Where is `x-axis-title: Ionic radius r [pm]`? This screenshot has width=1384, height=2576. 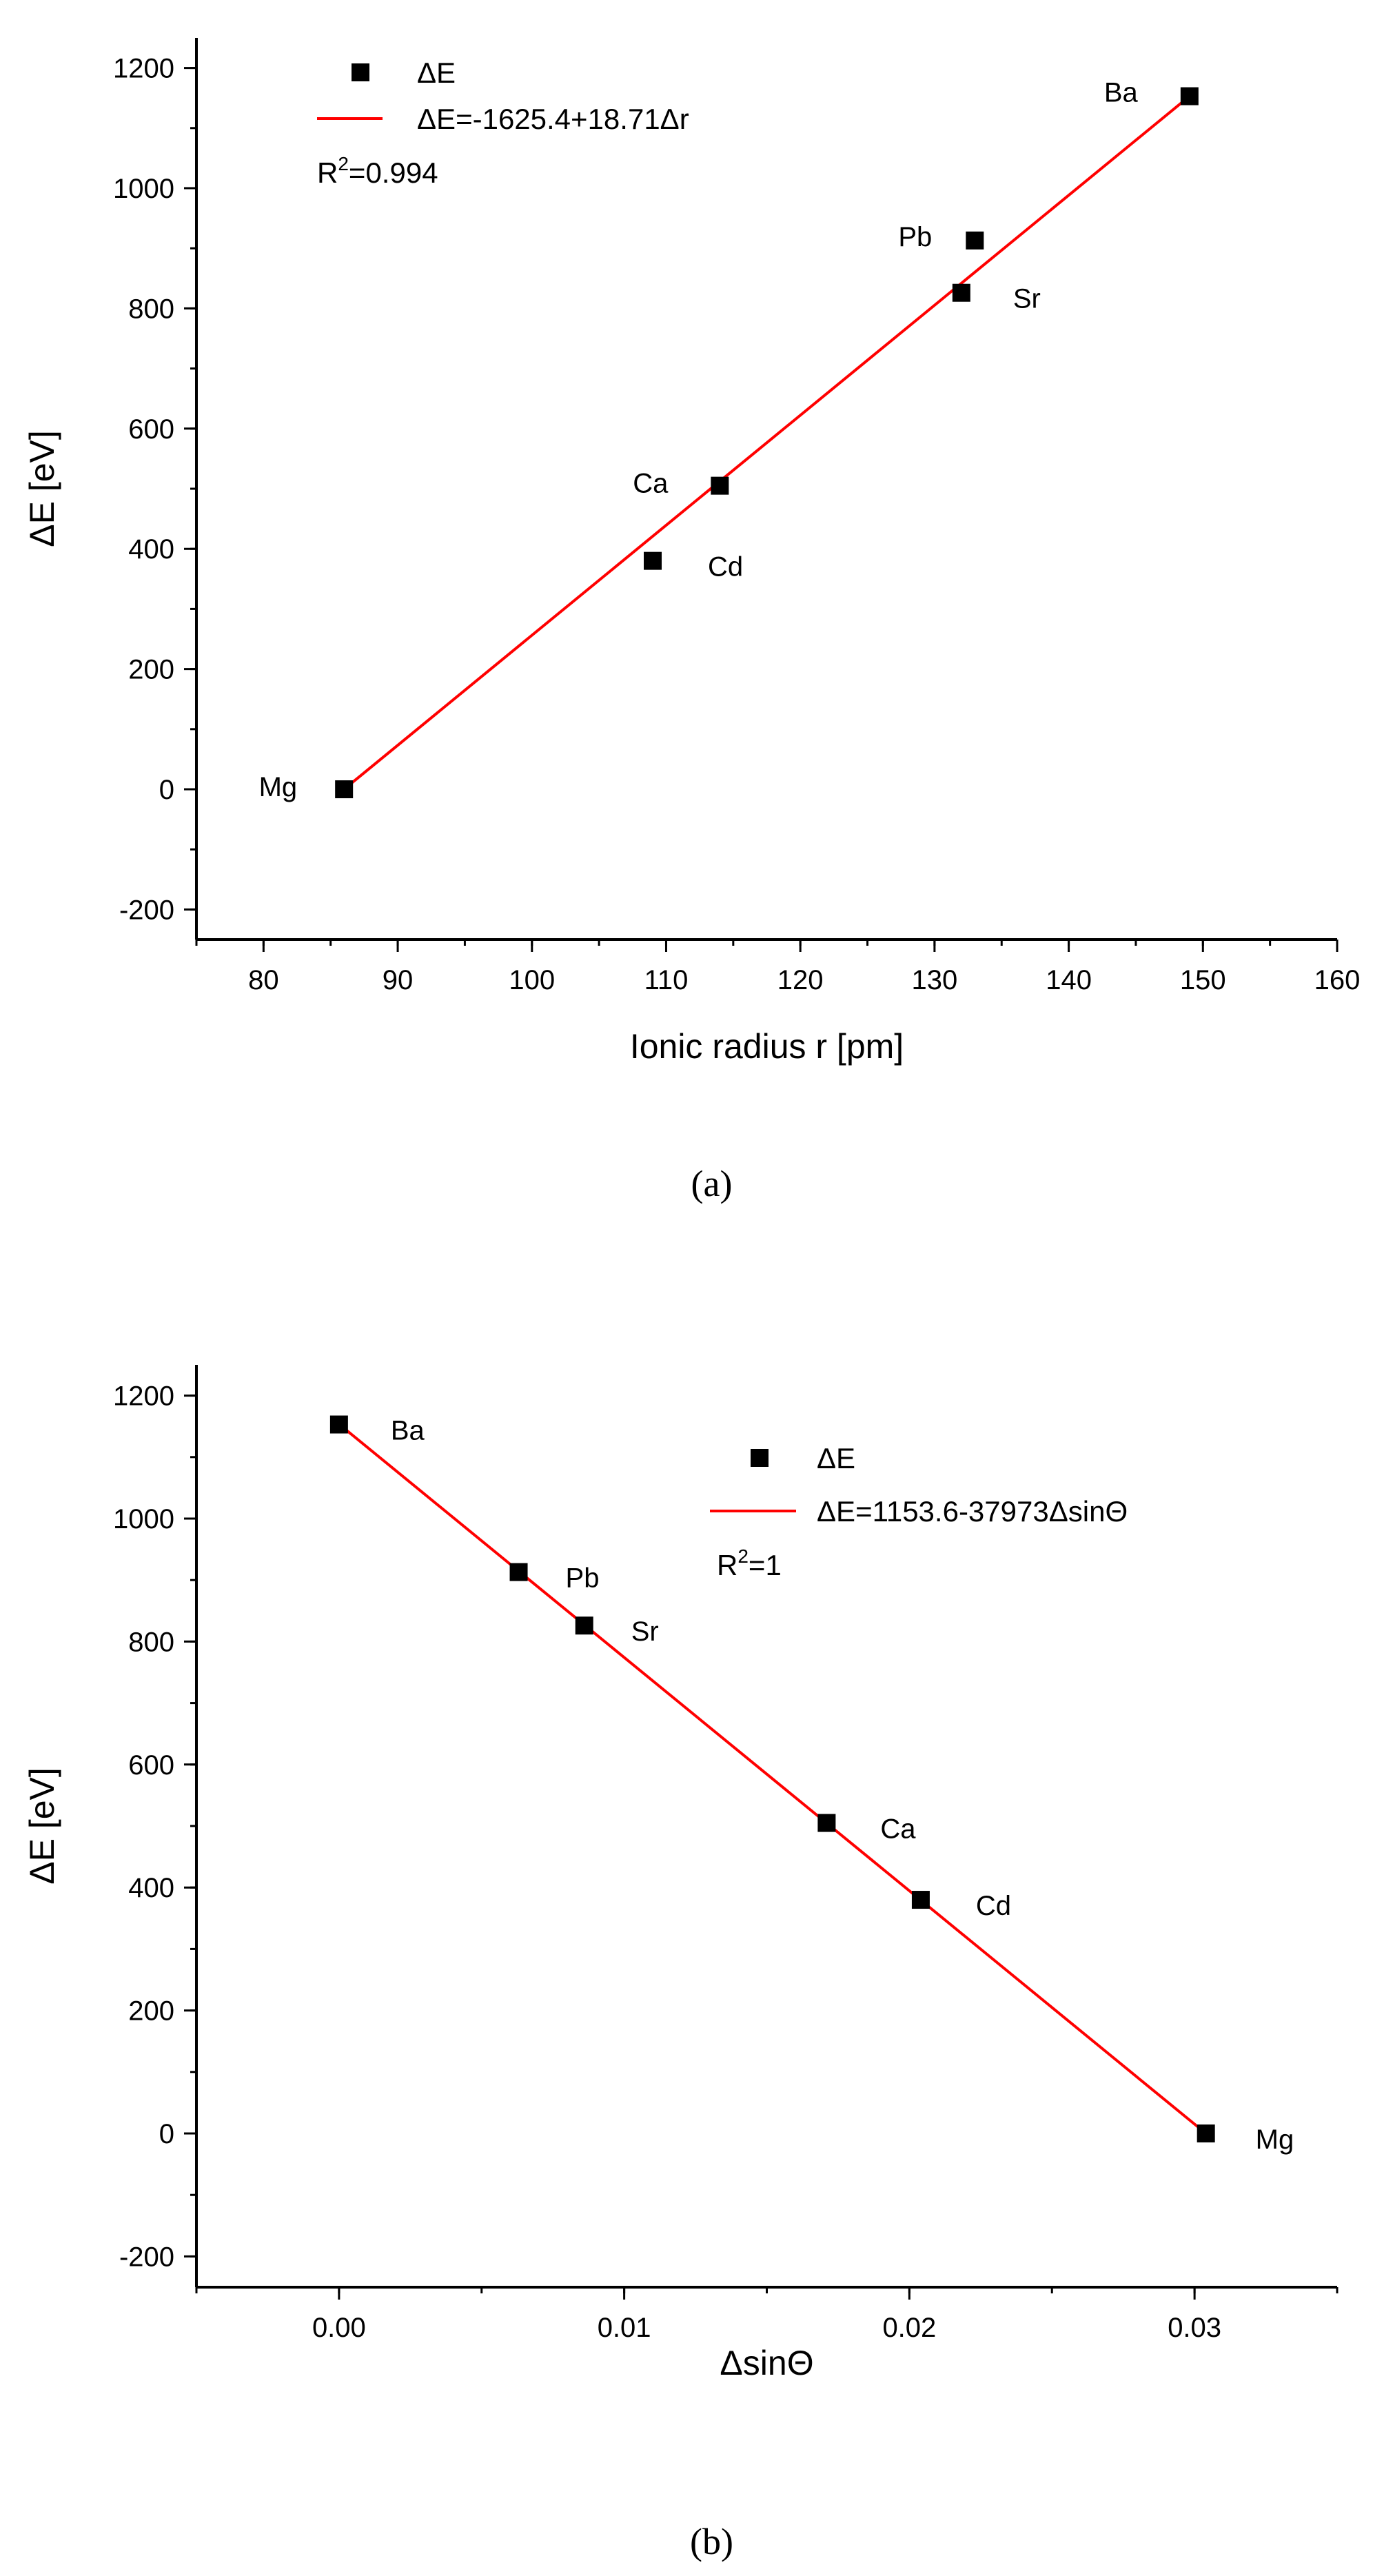
x-axis-title: Ionic radius r [pm] is located at coordinates (767, 1046).